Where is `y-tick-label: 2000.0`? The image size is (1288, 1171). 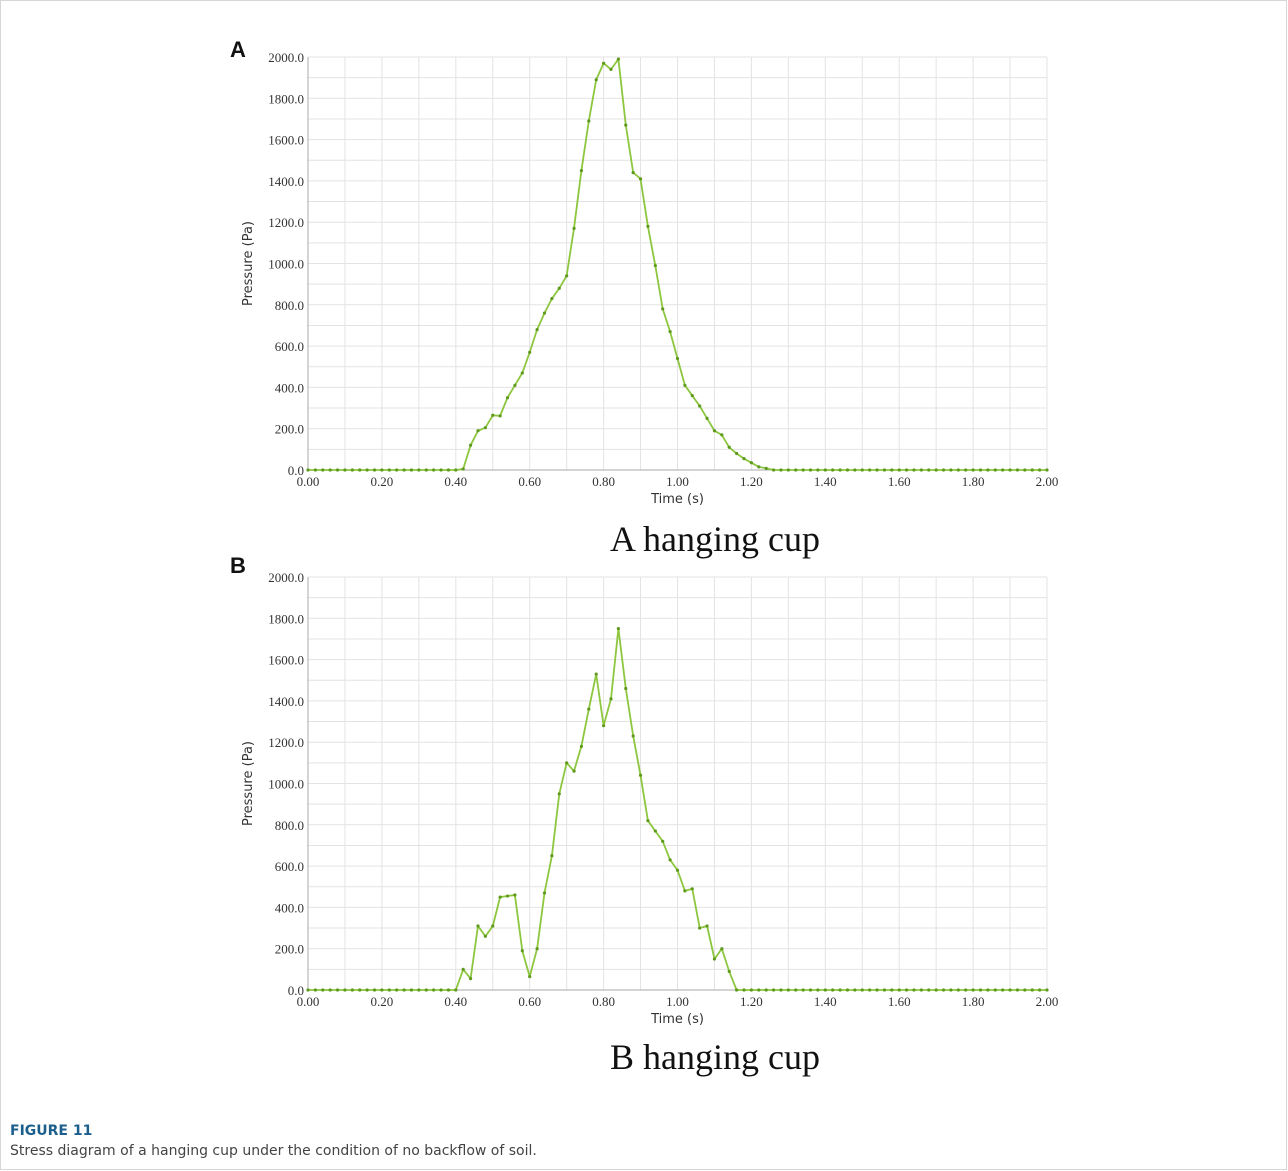 y-tick-label: 2000.0 is located at coordinates (286, 57).